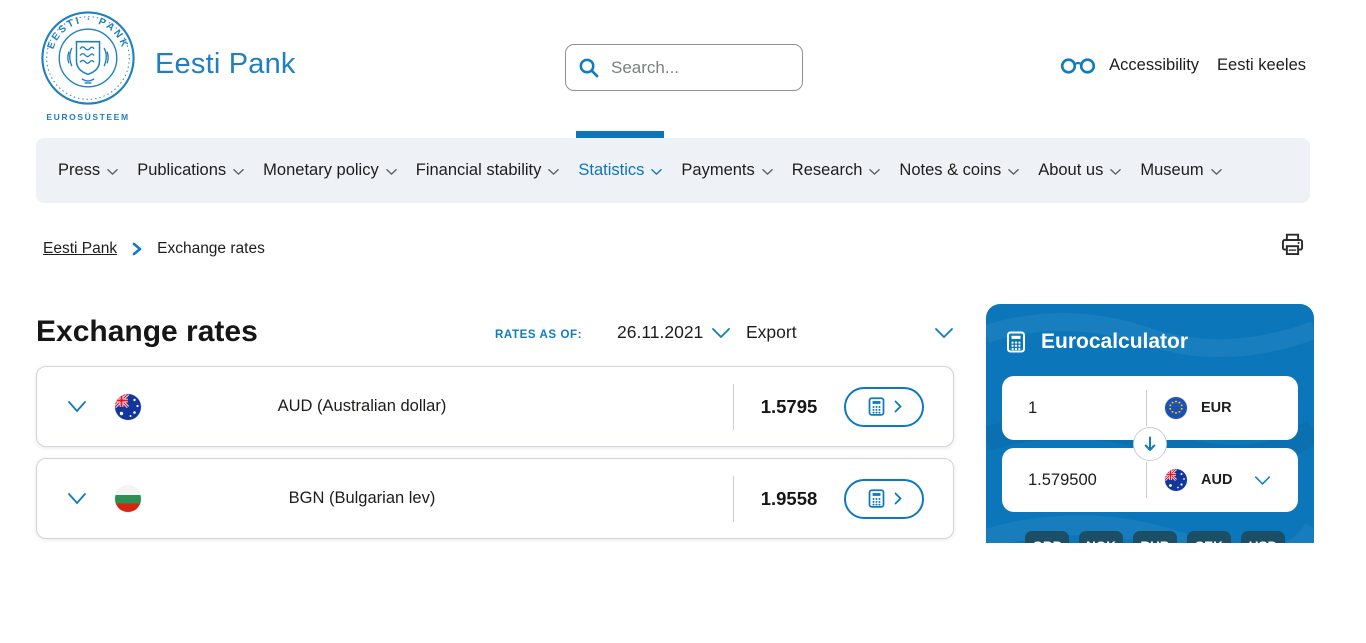 The image size is (1366, 643). What do you see at coordinates (1071, 170) in the screenshot?
I see `nav-item-label: About us` at bounding box center [1071, 170].